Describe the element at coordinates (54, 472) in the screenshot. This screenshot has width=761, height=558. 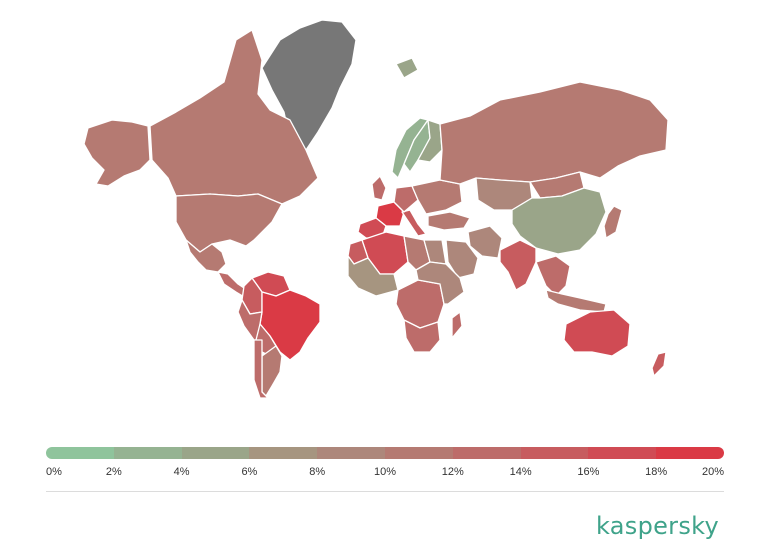
I see `legend-label: 0%` at that location.